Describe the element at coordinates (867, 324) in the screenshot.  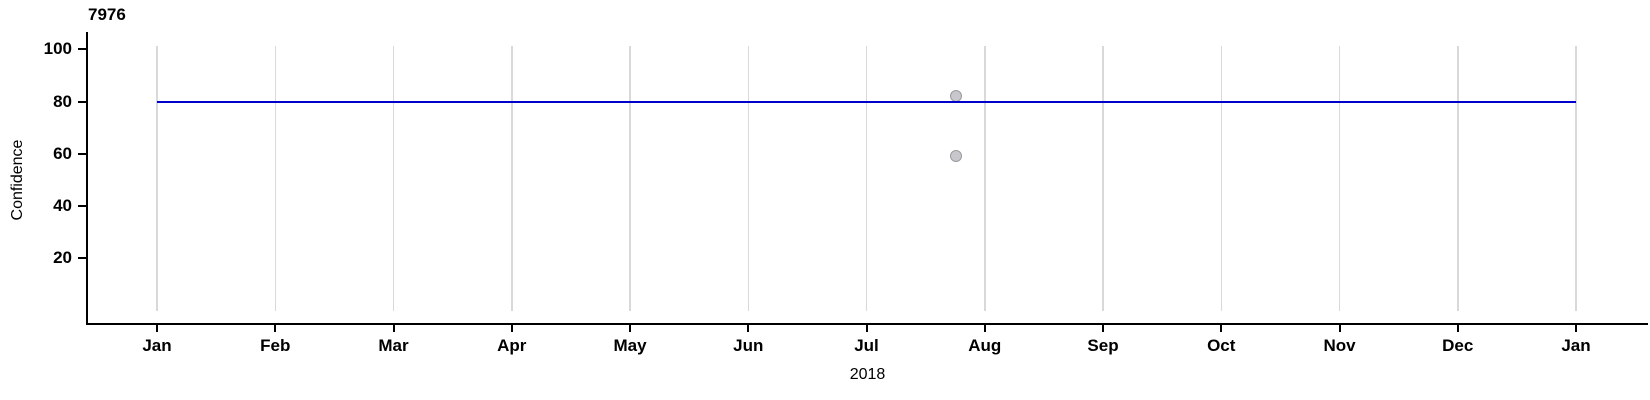
I see `x-axis-spine` at that location.